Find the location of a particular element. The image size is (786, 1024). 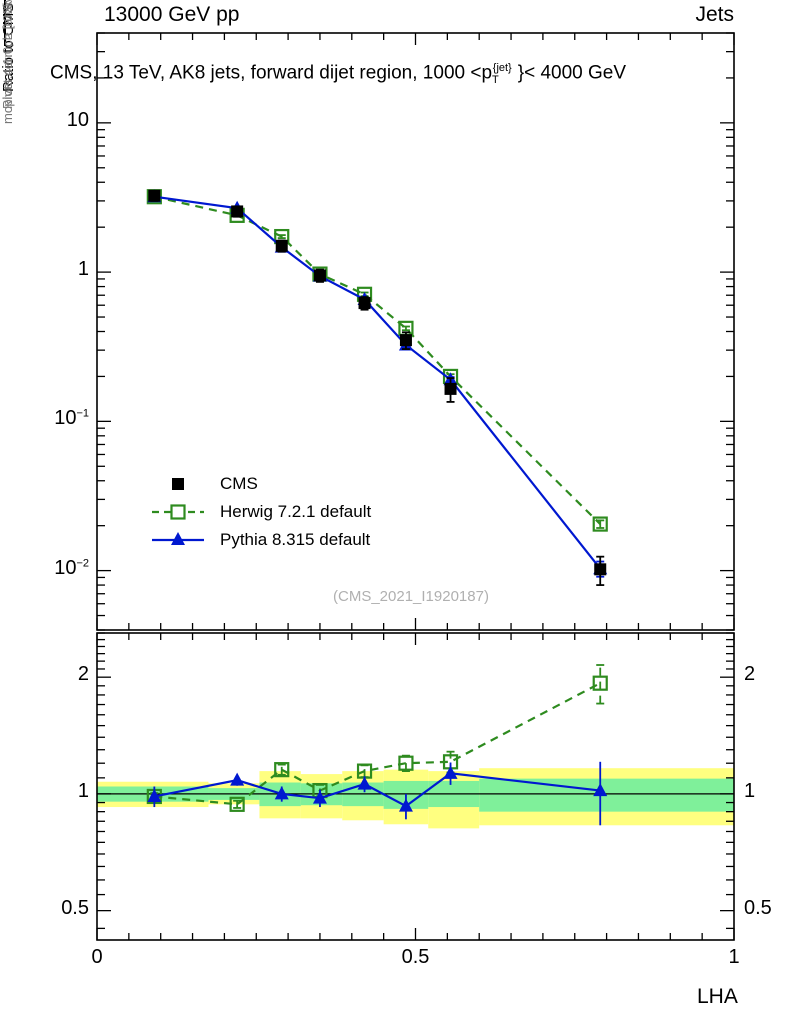

ratio-line-pythia is located at coordinates (377, 790).